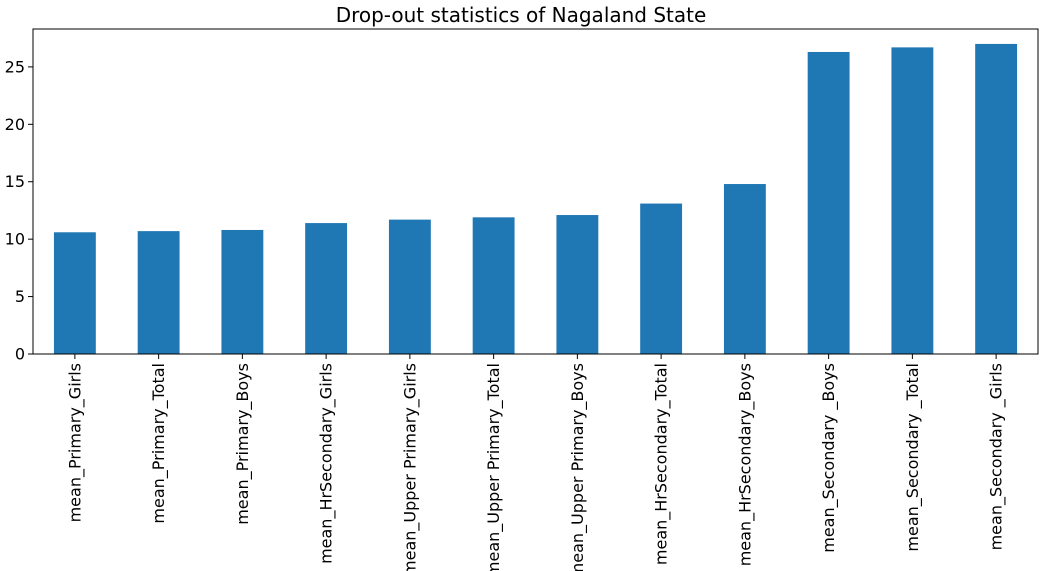 The width and height of the screenshot is (1044, 571). I want to click on x-tick-label-11: mean_Secondary _Girls, so click(997, 456).